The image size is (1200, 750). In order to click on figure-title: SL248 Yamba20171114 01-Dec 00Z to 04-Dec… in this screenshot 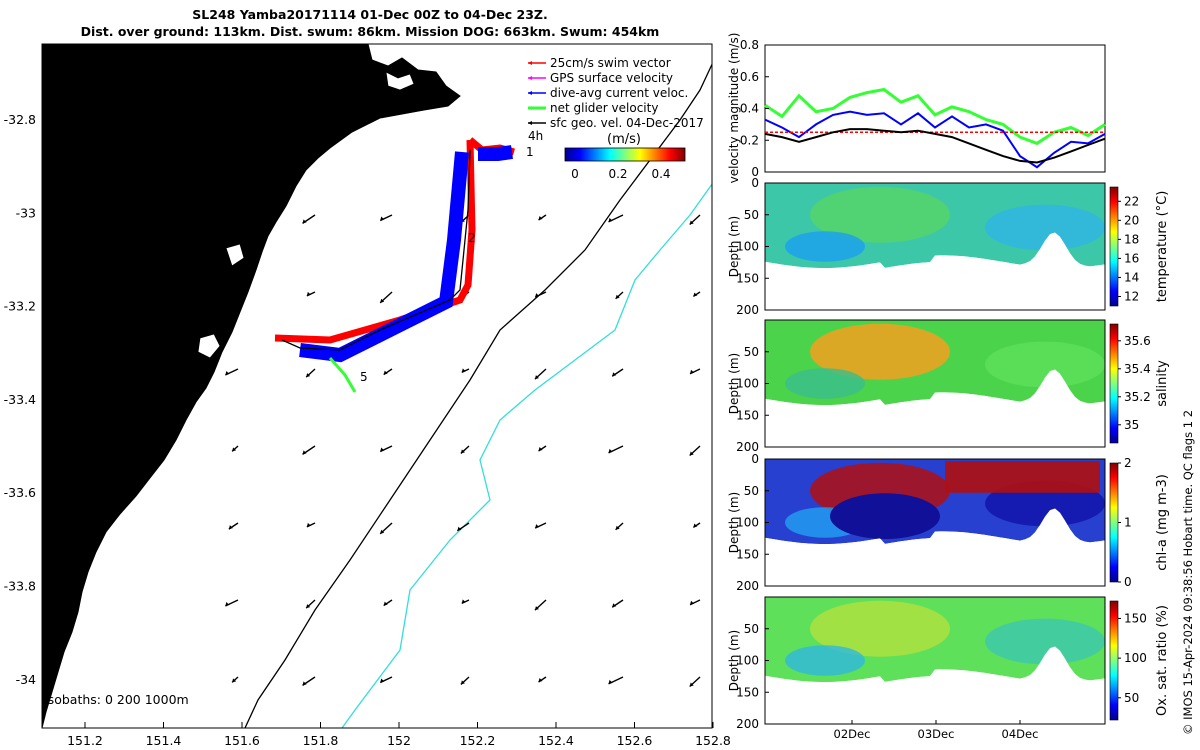, I will do `click(370, 23)`.